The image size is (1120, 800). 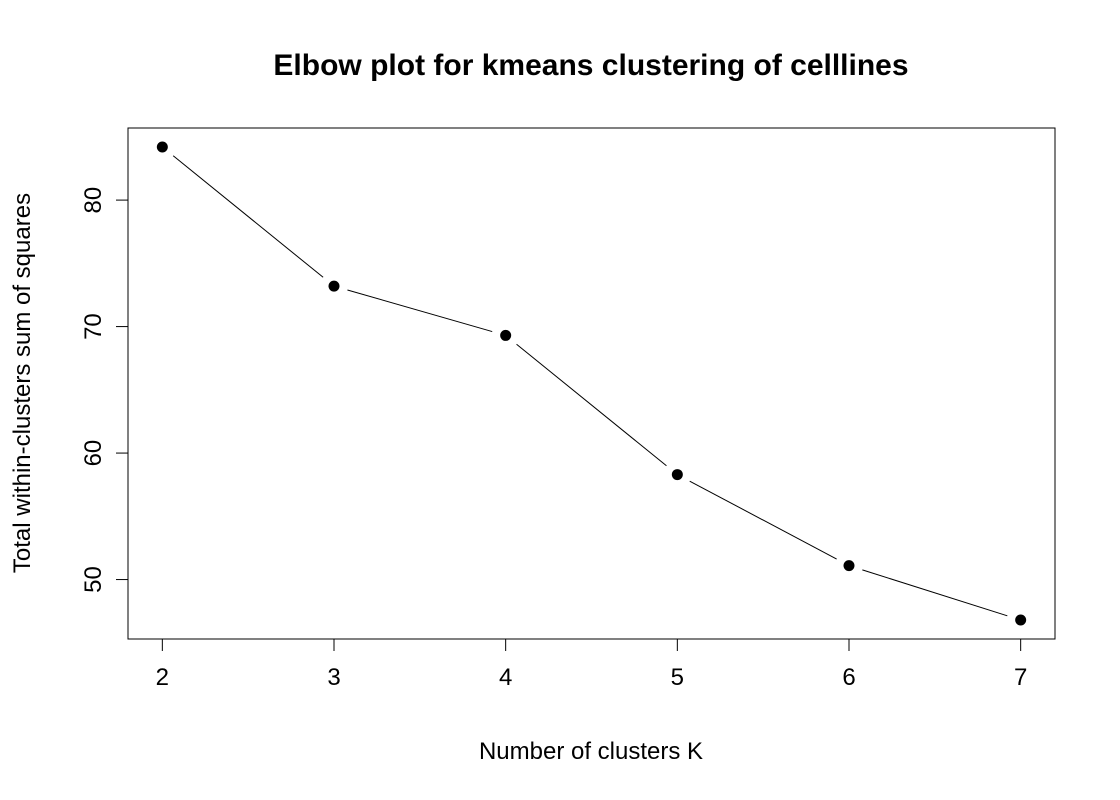 What do you see at coordinates (93, 453) in the screenshot?
I see `y-tick-label: 60` at bounding box center [93, 453].